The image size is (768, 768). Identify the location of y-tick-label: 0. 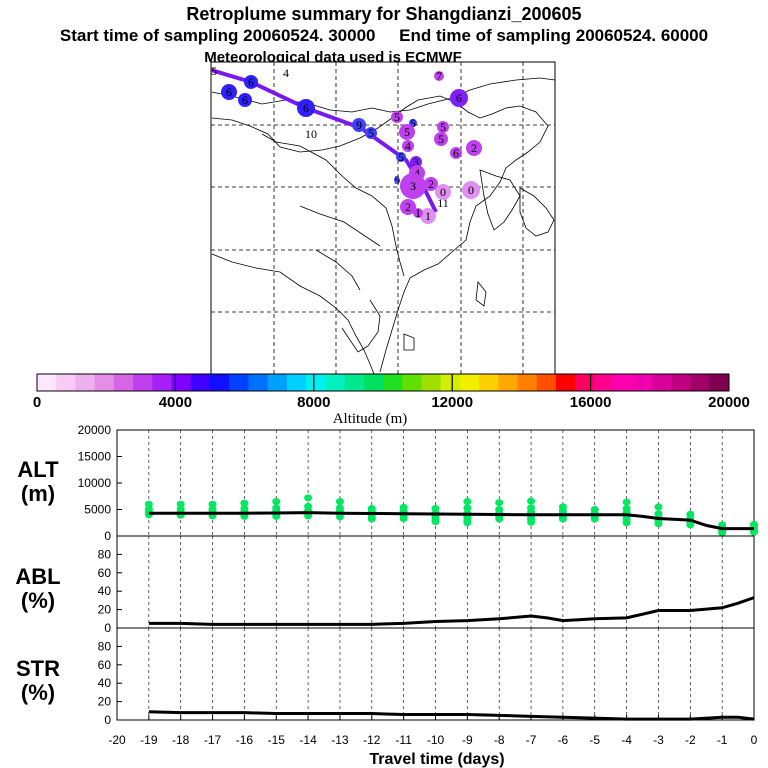
(107, 720).